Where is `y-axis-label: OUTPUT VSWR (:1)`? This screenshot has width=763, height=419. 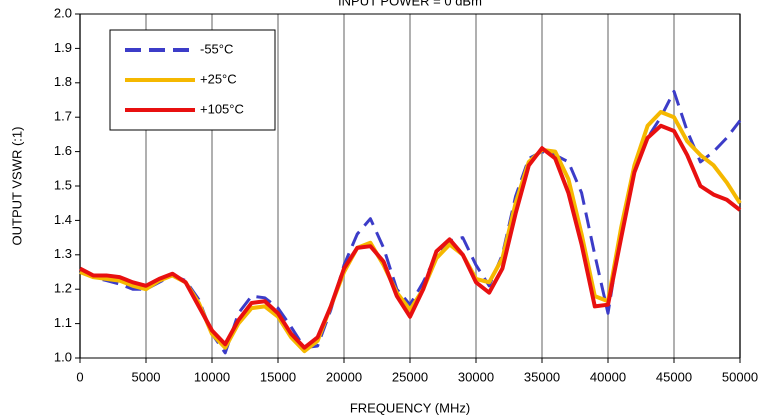 y-axis-label: OUTPUT VSWR (:1) is located at coordinates (16, 186).